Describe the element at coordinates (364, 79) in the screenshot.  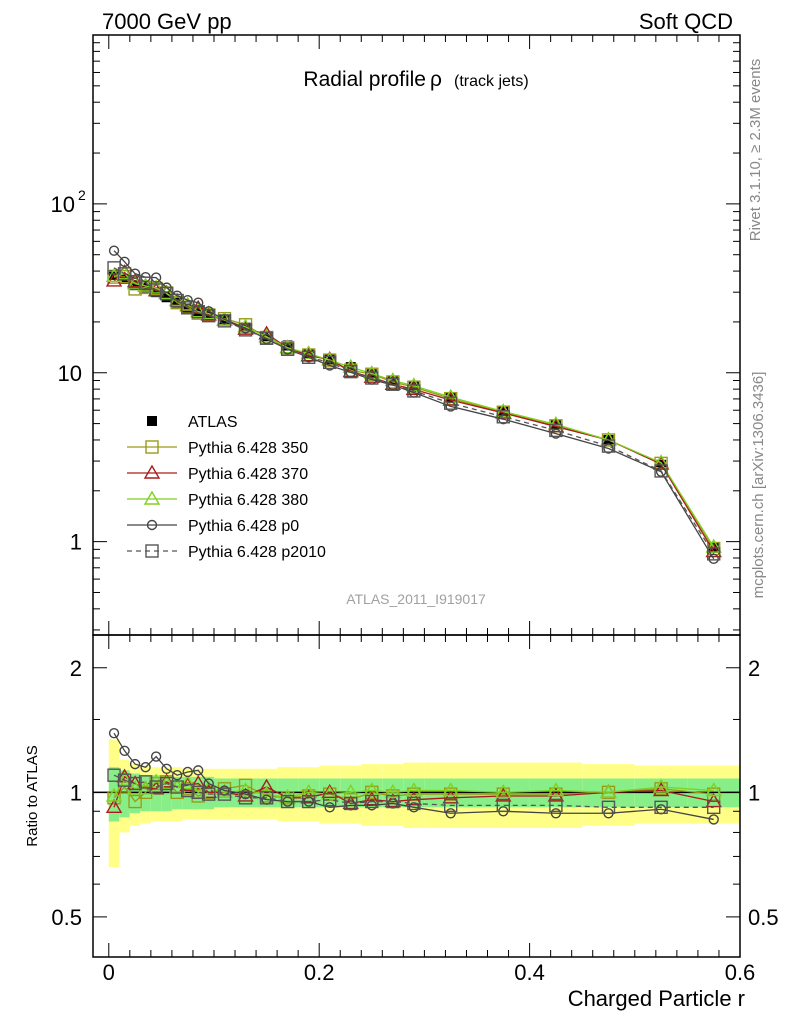
I see `chart-title: Radial profile` at that location.